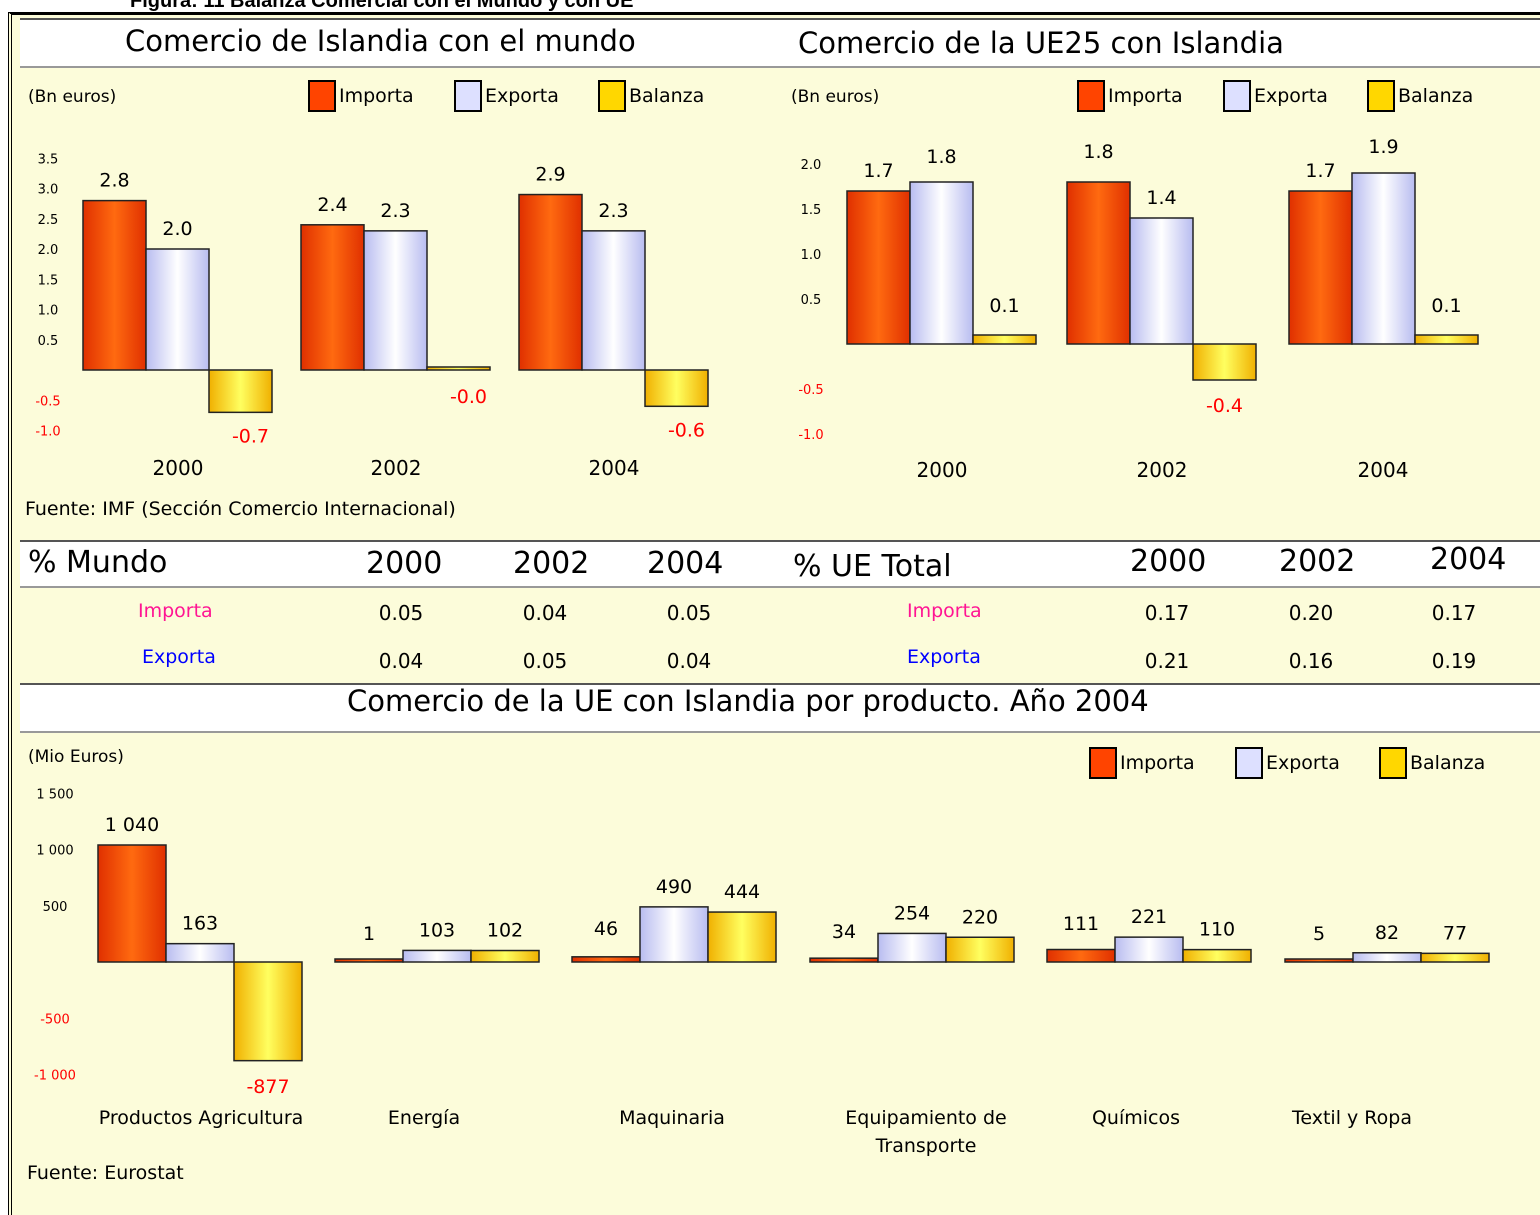 The width and height of the screenshot is (1540, 1215). Describe the element at coordinates (404, 563) in the screenshot. I see `table-world-col-2000: 2000` at that location.